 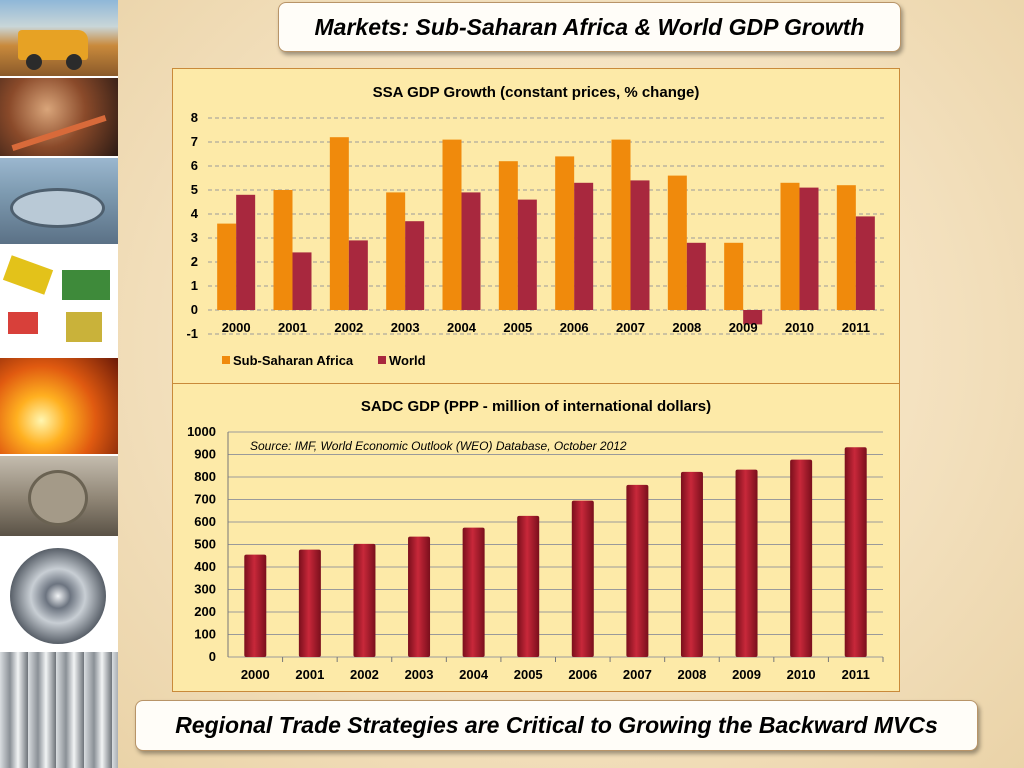 I want to click on mining-truck-photo, so click(x=59, y=39).